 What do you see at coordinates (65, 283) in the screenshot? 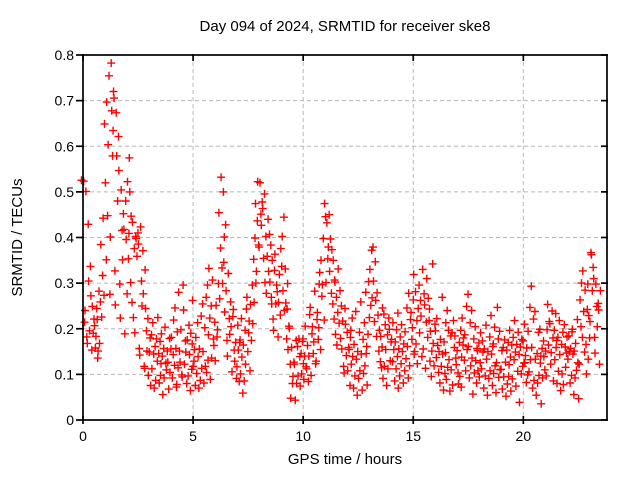
I see `y-tick-label: 0.3` at bounding box center [65, 283].